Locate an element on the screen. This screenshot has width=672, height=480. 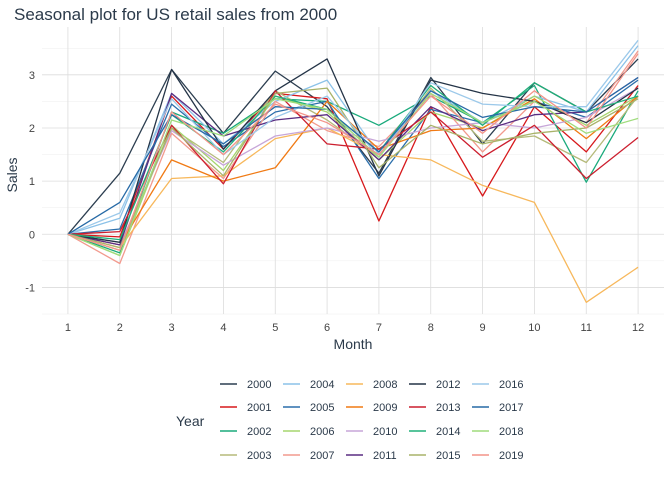
y-tick-label: 1 is located at coordinates (32, 182).